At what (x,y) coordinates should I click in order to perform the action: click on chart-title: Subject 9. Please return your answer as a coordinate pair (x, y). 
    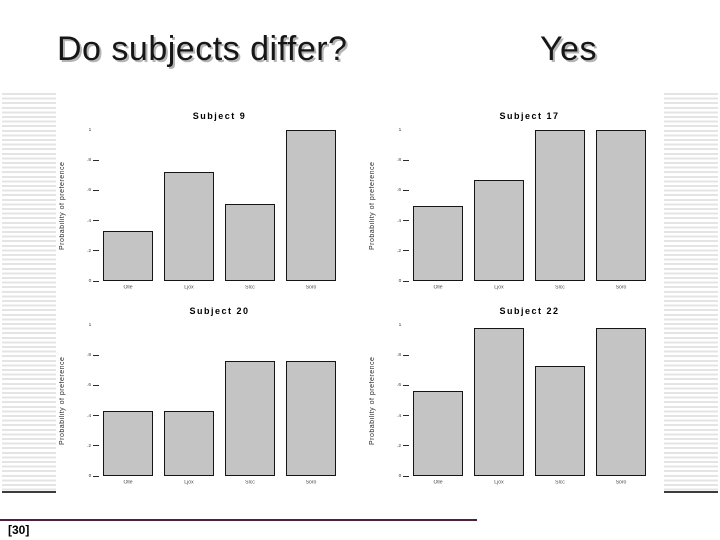
    Looking at the image, I should click on (219, 116).